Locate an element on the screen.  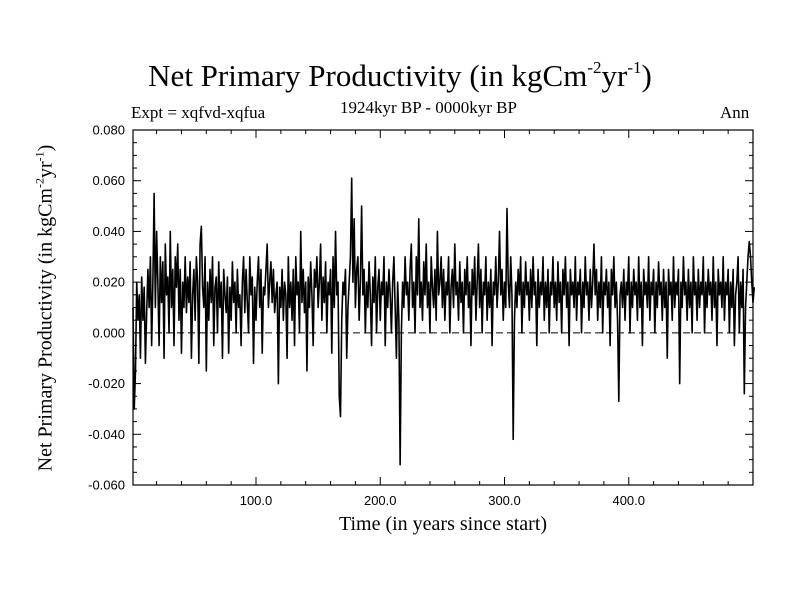
x-axis-label: Time (in years since start) is located at coordinates (443, 524).